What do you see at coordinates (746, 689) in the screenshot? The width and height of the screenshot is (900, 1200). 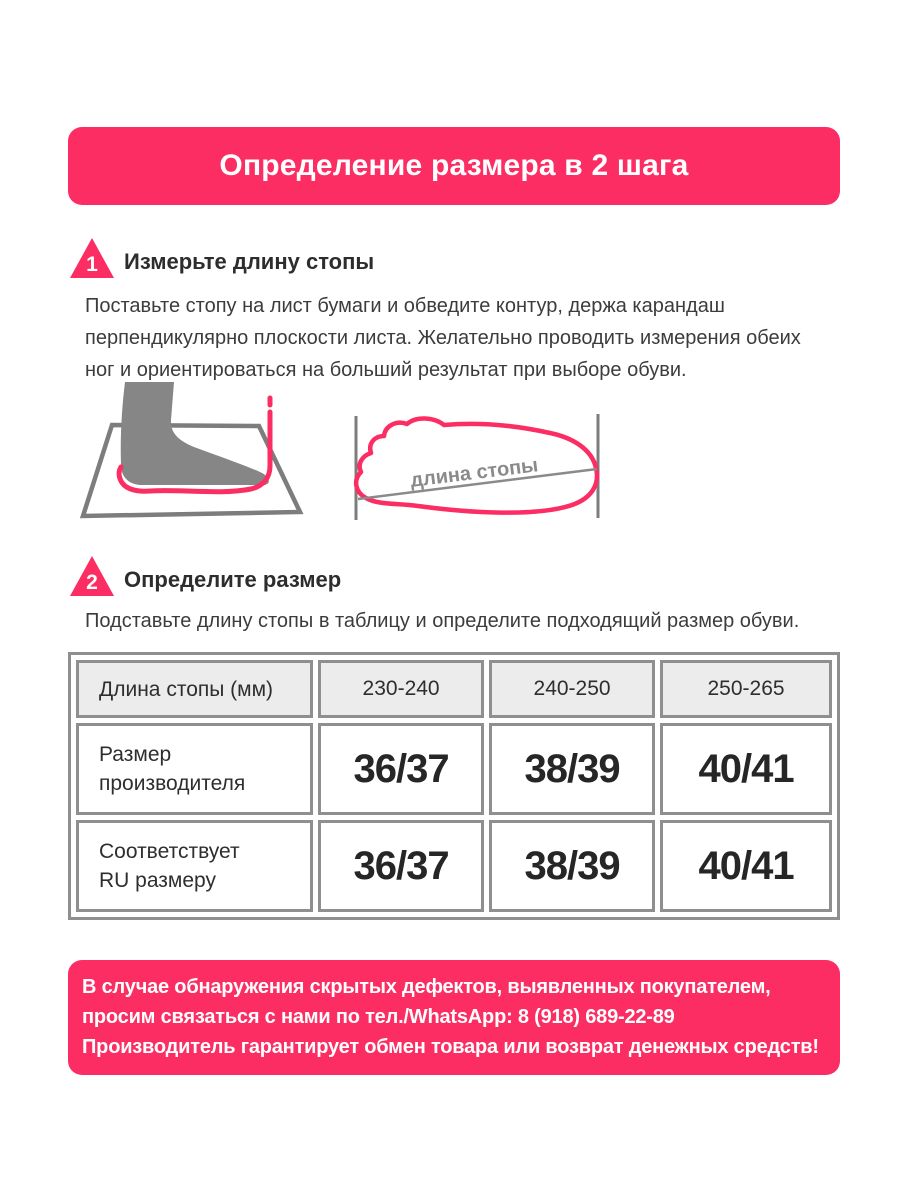 I see `col-header-range-3: 250-265` at bounding box center [746, 689].